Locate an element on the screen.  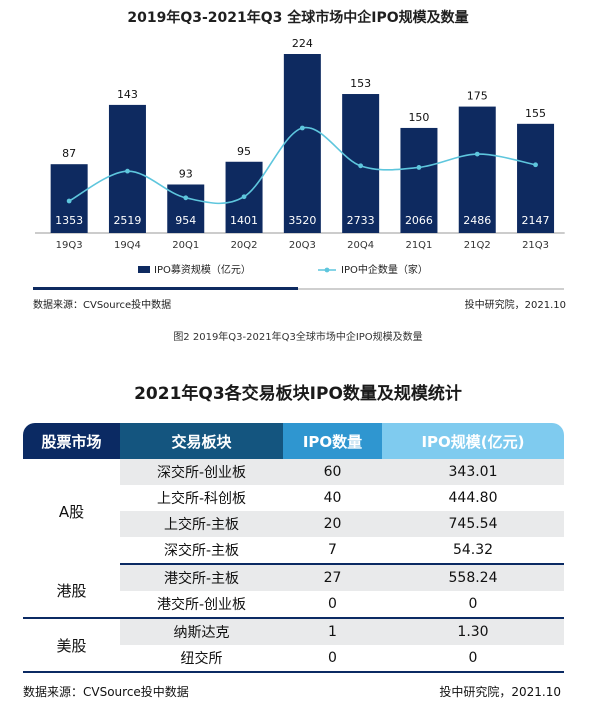
x-tick-label: 20Q4 is located at coordinates (360, 245).